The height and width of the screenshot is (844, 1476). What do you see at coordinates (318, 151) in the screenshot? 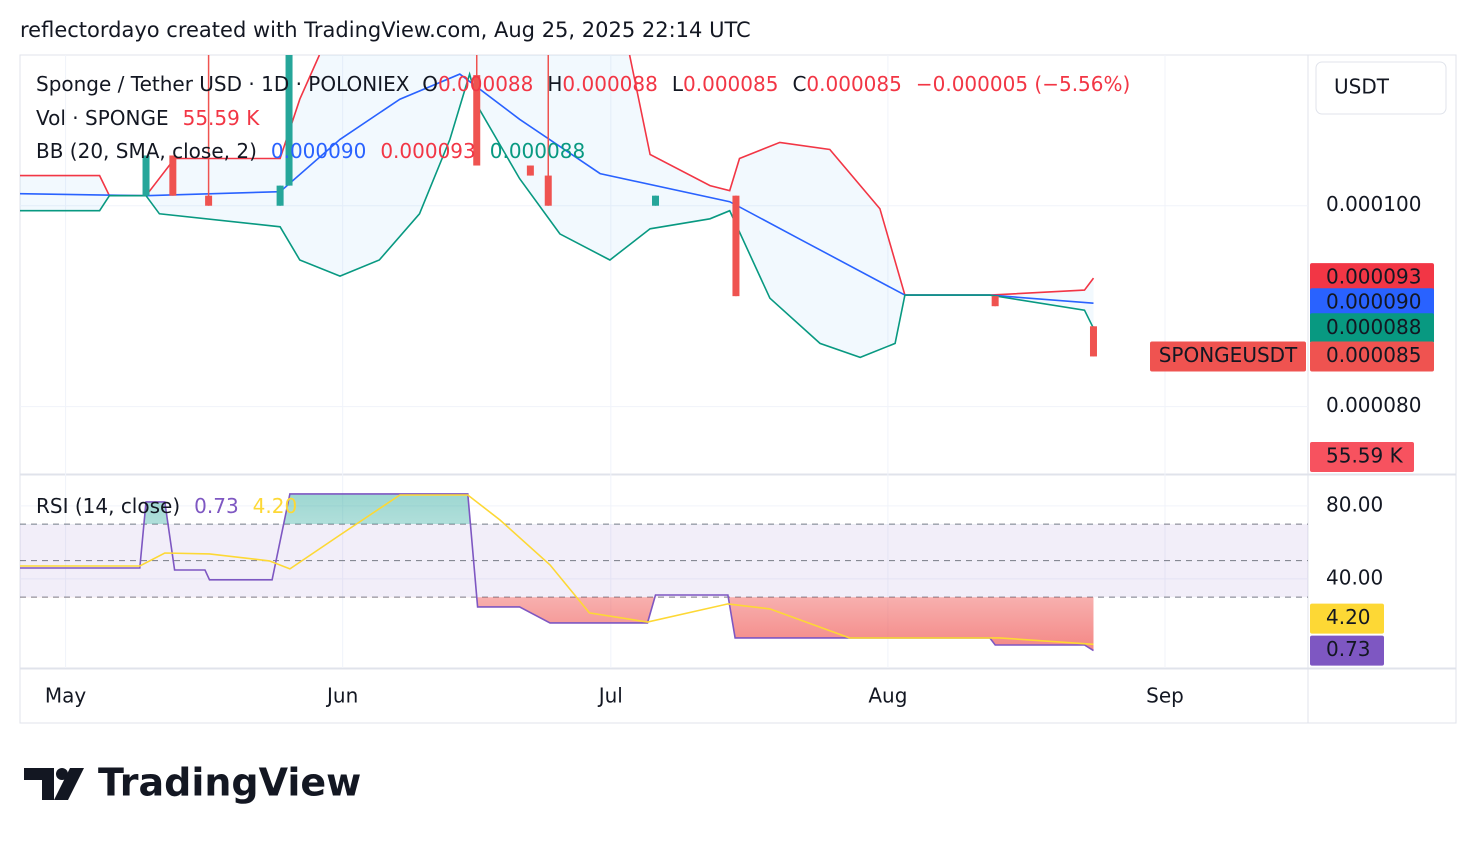
I see `bb-basis: 0.000090` at bounding box center [318, 151].